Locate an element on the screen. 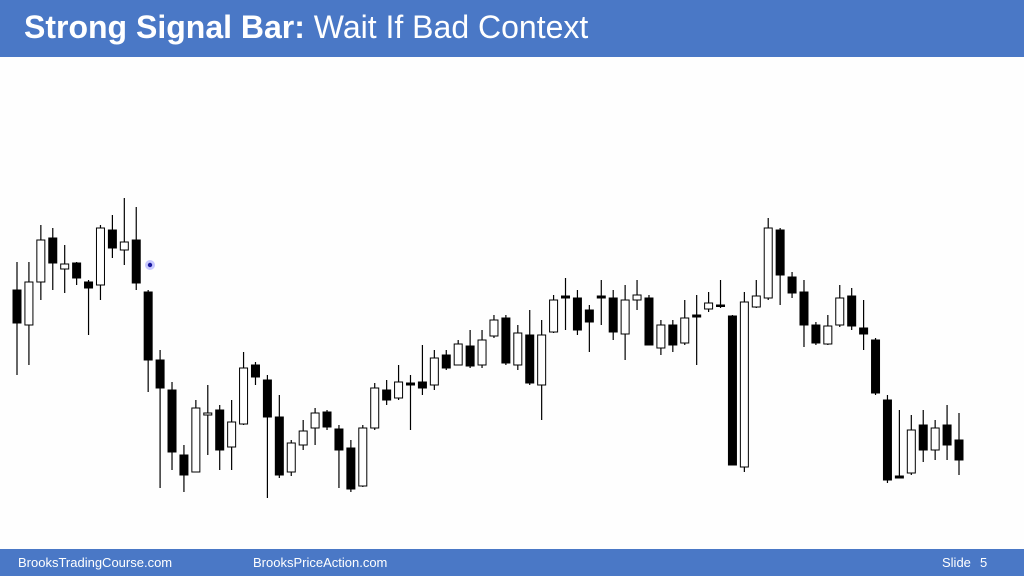 This screenshot has height=576, width=1024. slide-number: 5 is located at coordinates (984, 562).